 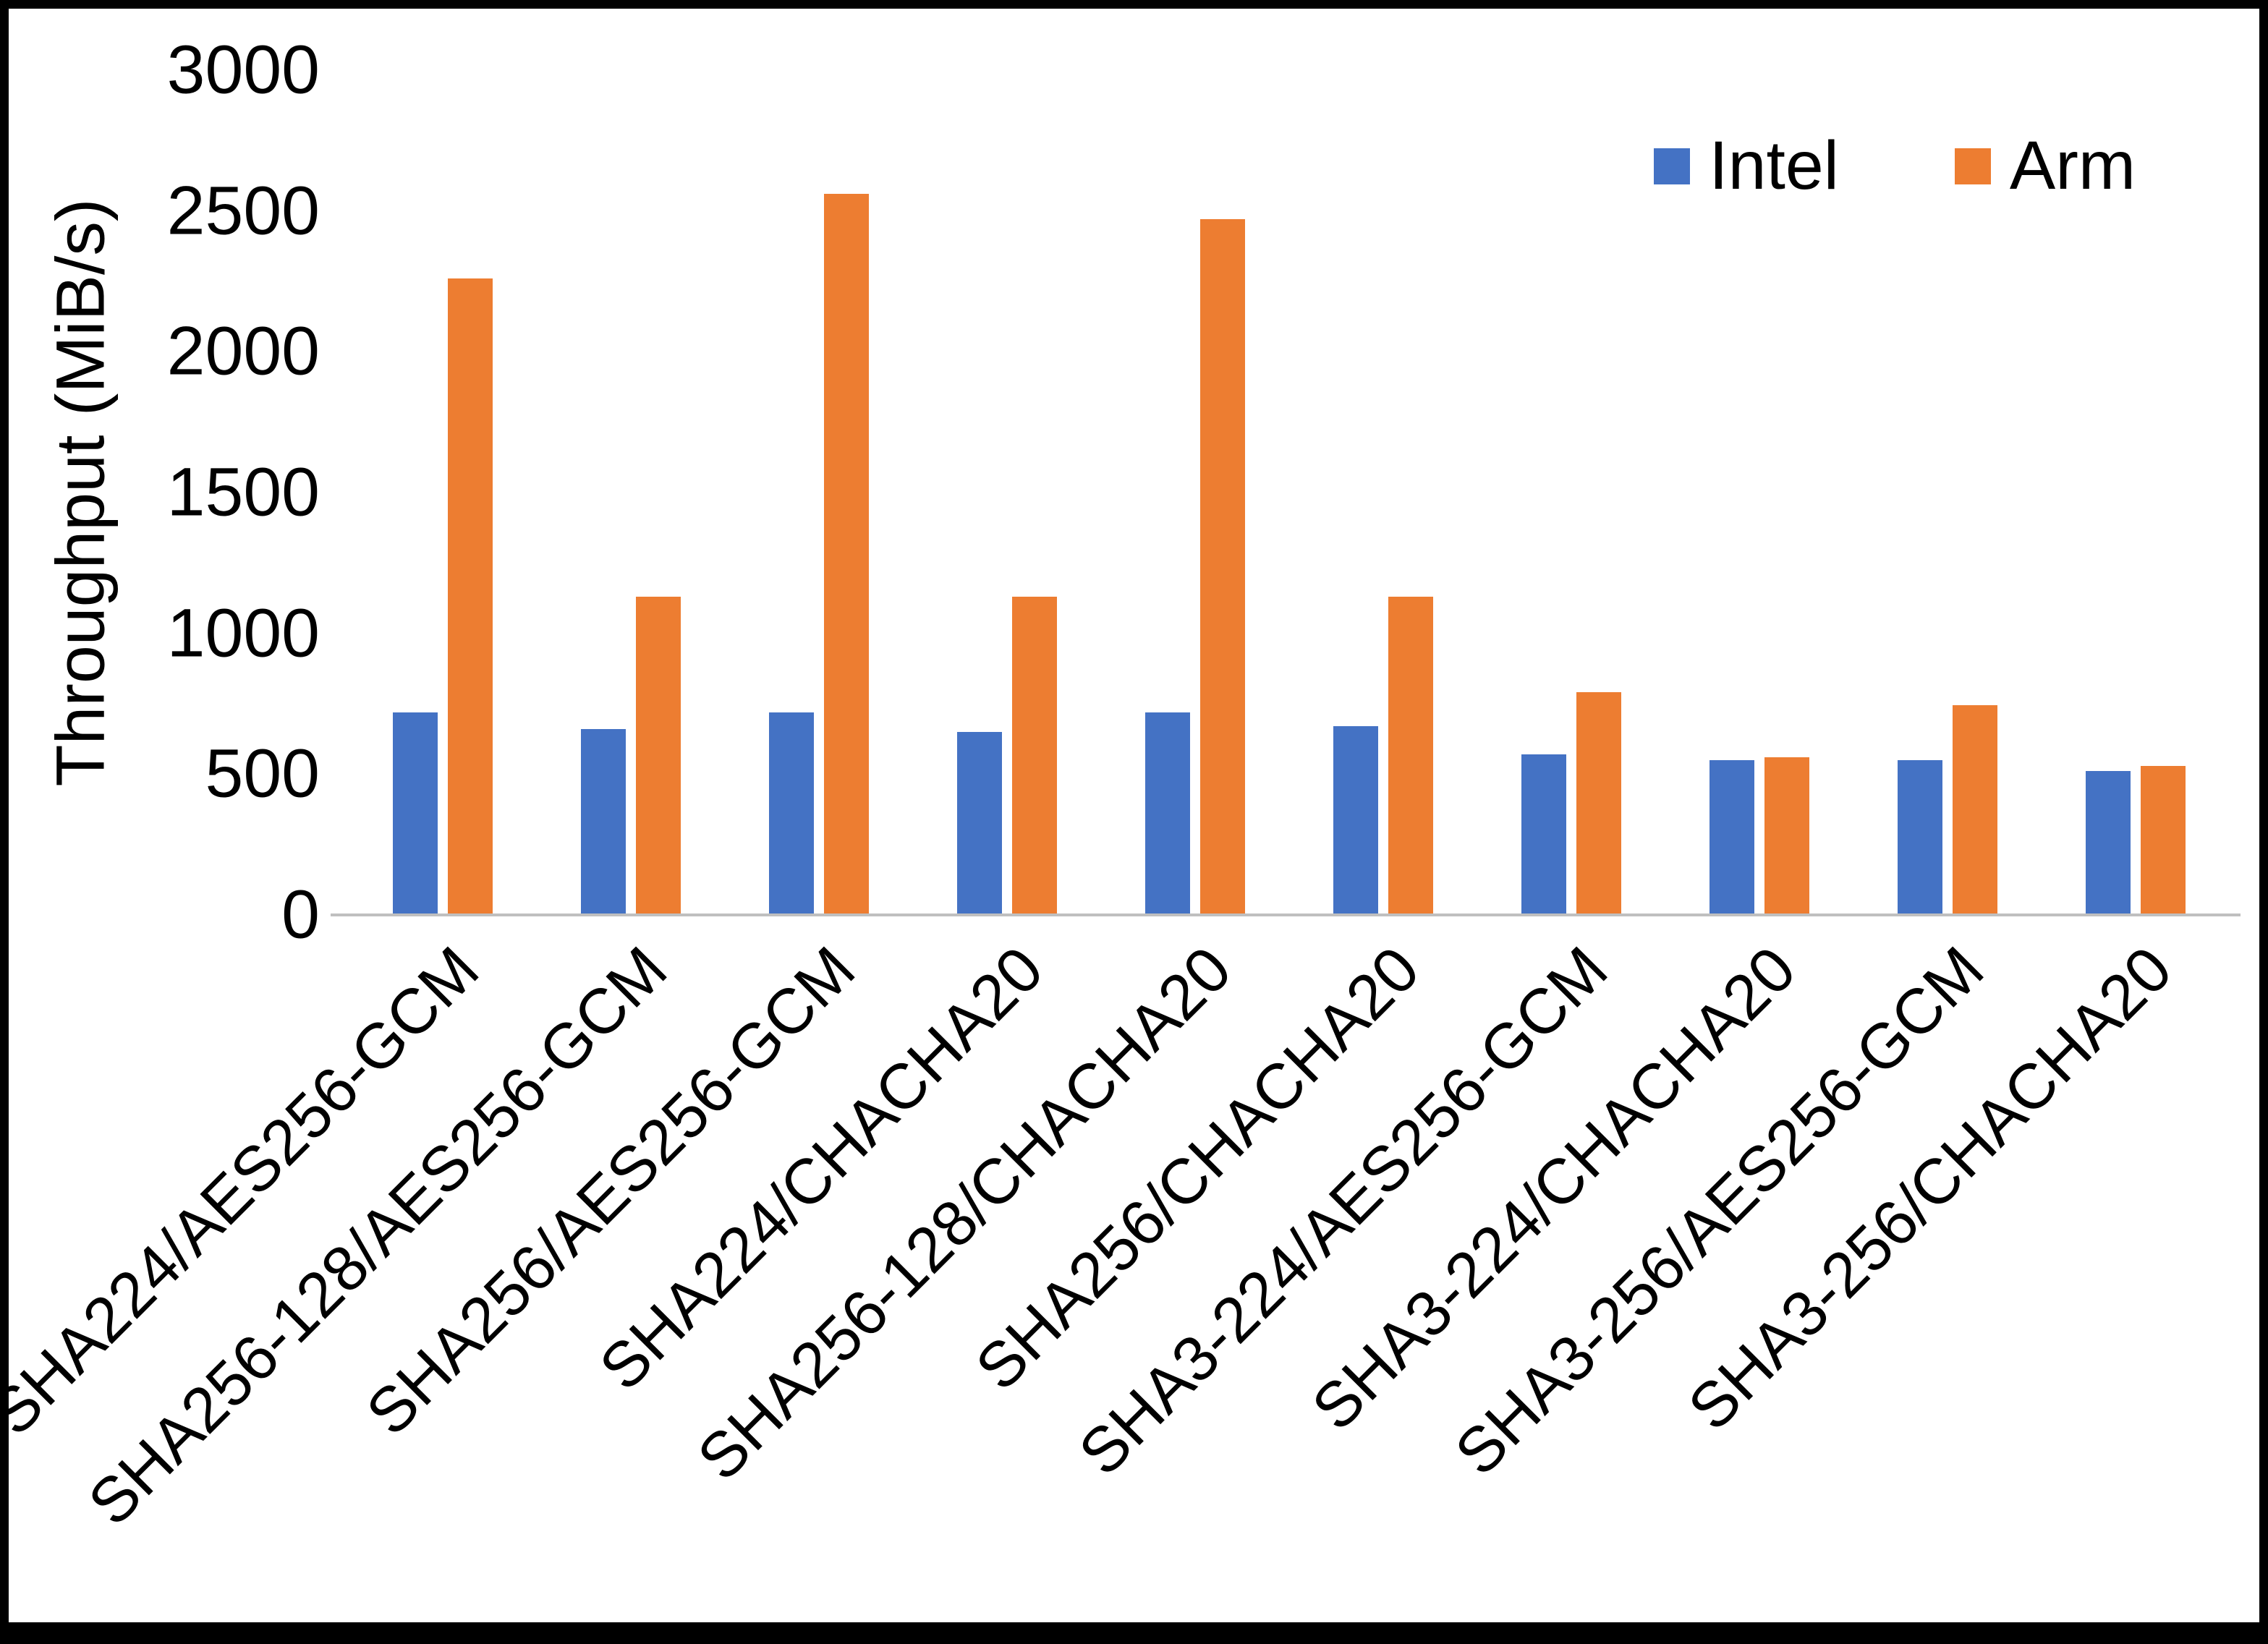 I want to click on y-tick-label: 2500, so click(x=243, y=211).